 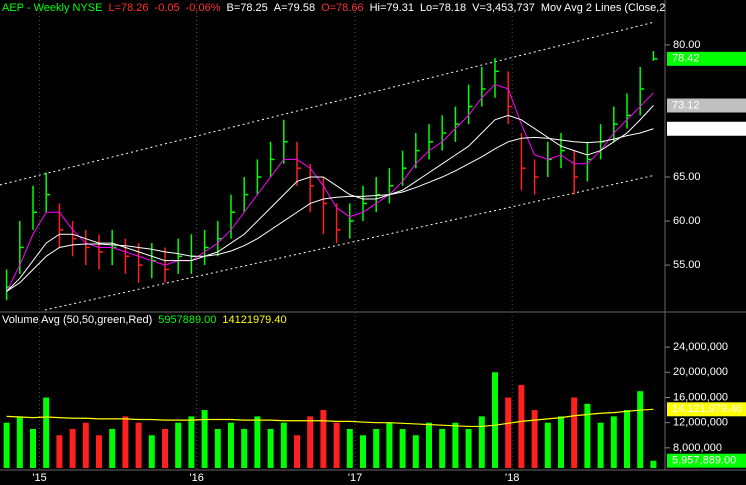 What do you see at coordinates (246, 8) in the screenshot?
I see `header-item: B=78.25` at bounding box center [246, 8].